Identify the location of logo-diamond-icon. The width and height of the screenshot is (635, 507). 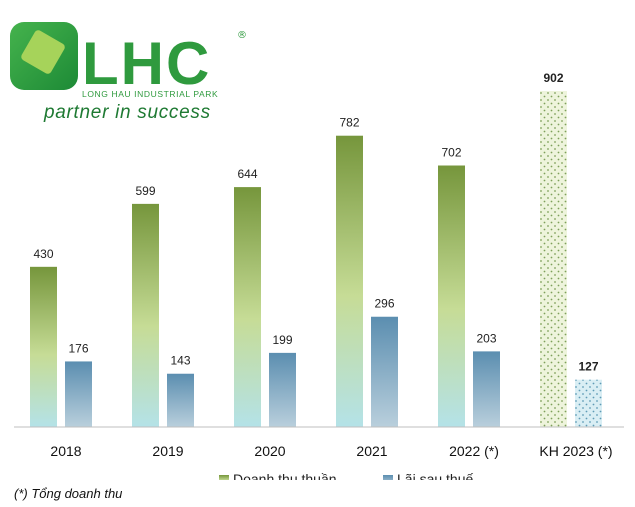
(43, 52).